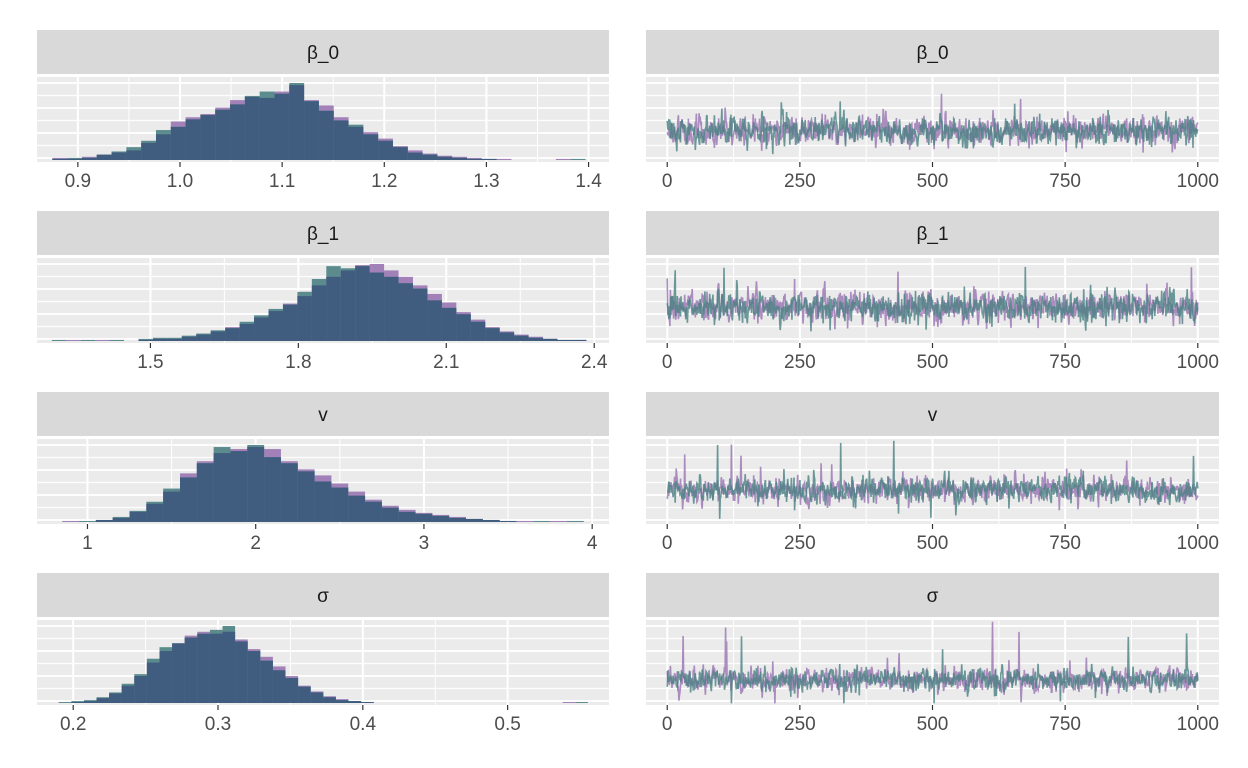  Describe the element at coordinates (323, 292) in the screenshot. I see `density-panel-2: β_1 1.5 1.8 2.1 2.4` at that location.